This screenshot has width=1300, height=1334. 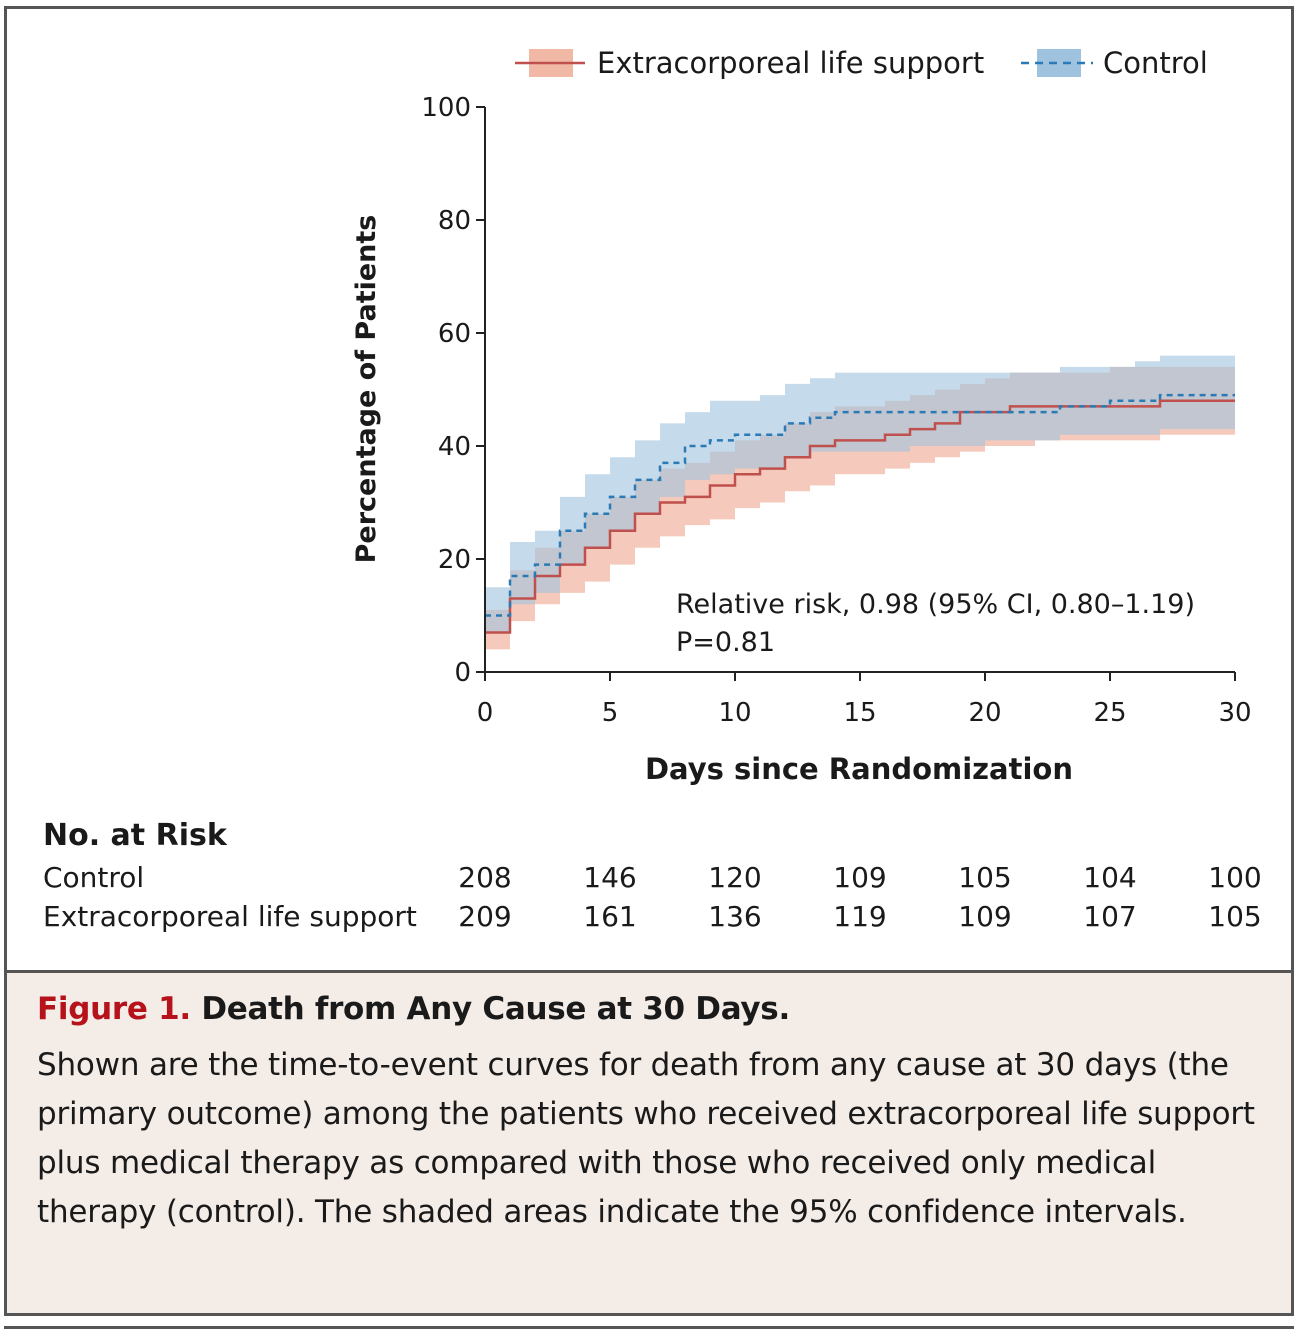 What do you see at coordinates (135, 835) in the screenshot?
I see `risk-table-title: No. at Risk` at bounding box center [135, 835].